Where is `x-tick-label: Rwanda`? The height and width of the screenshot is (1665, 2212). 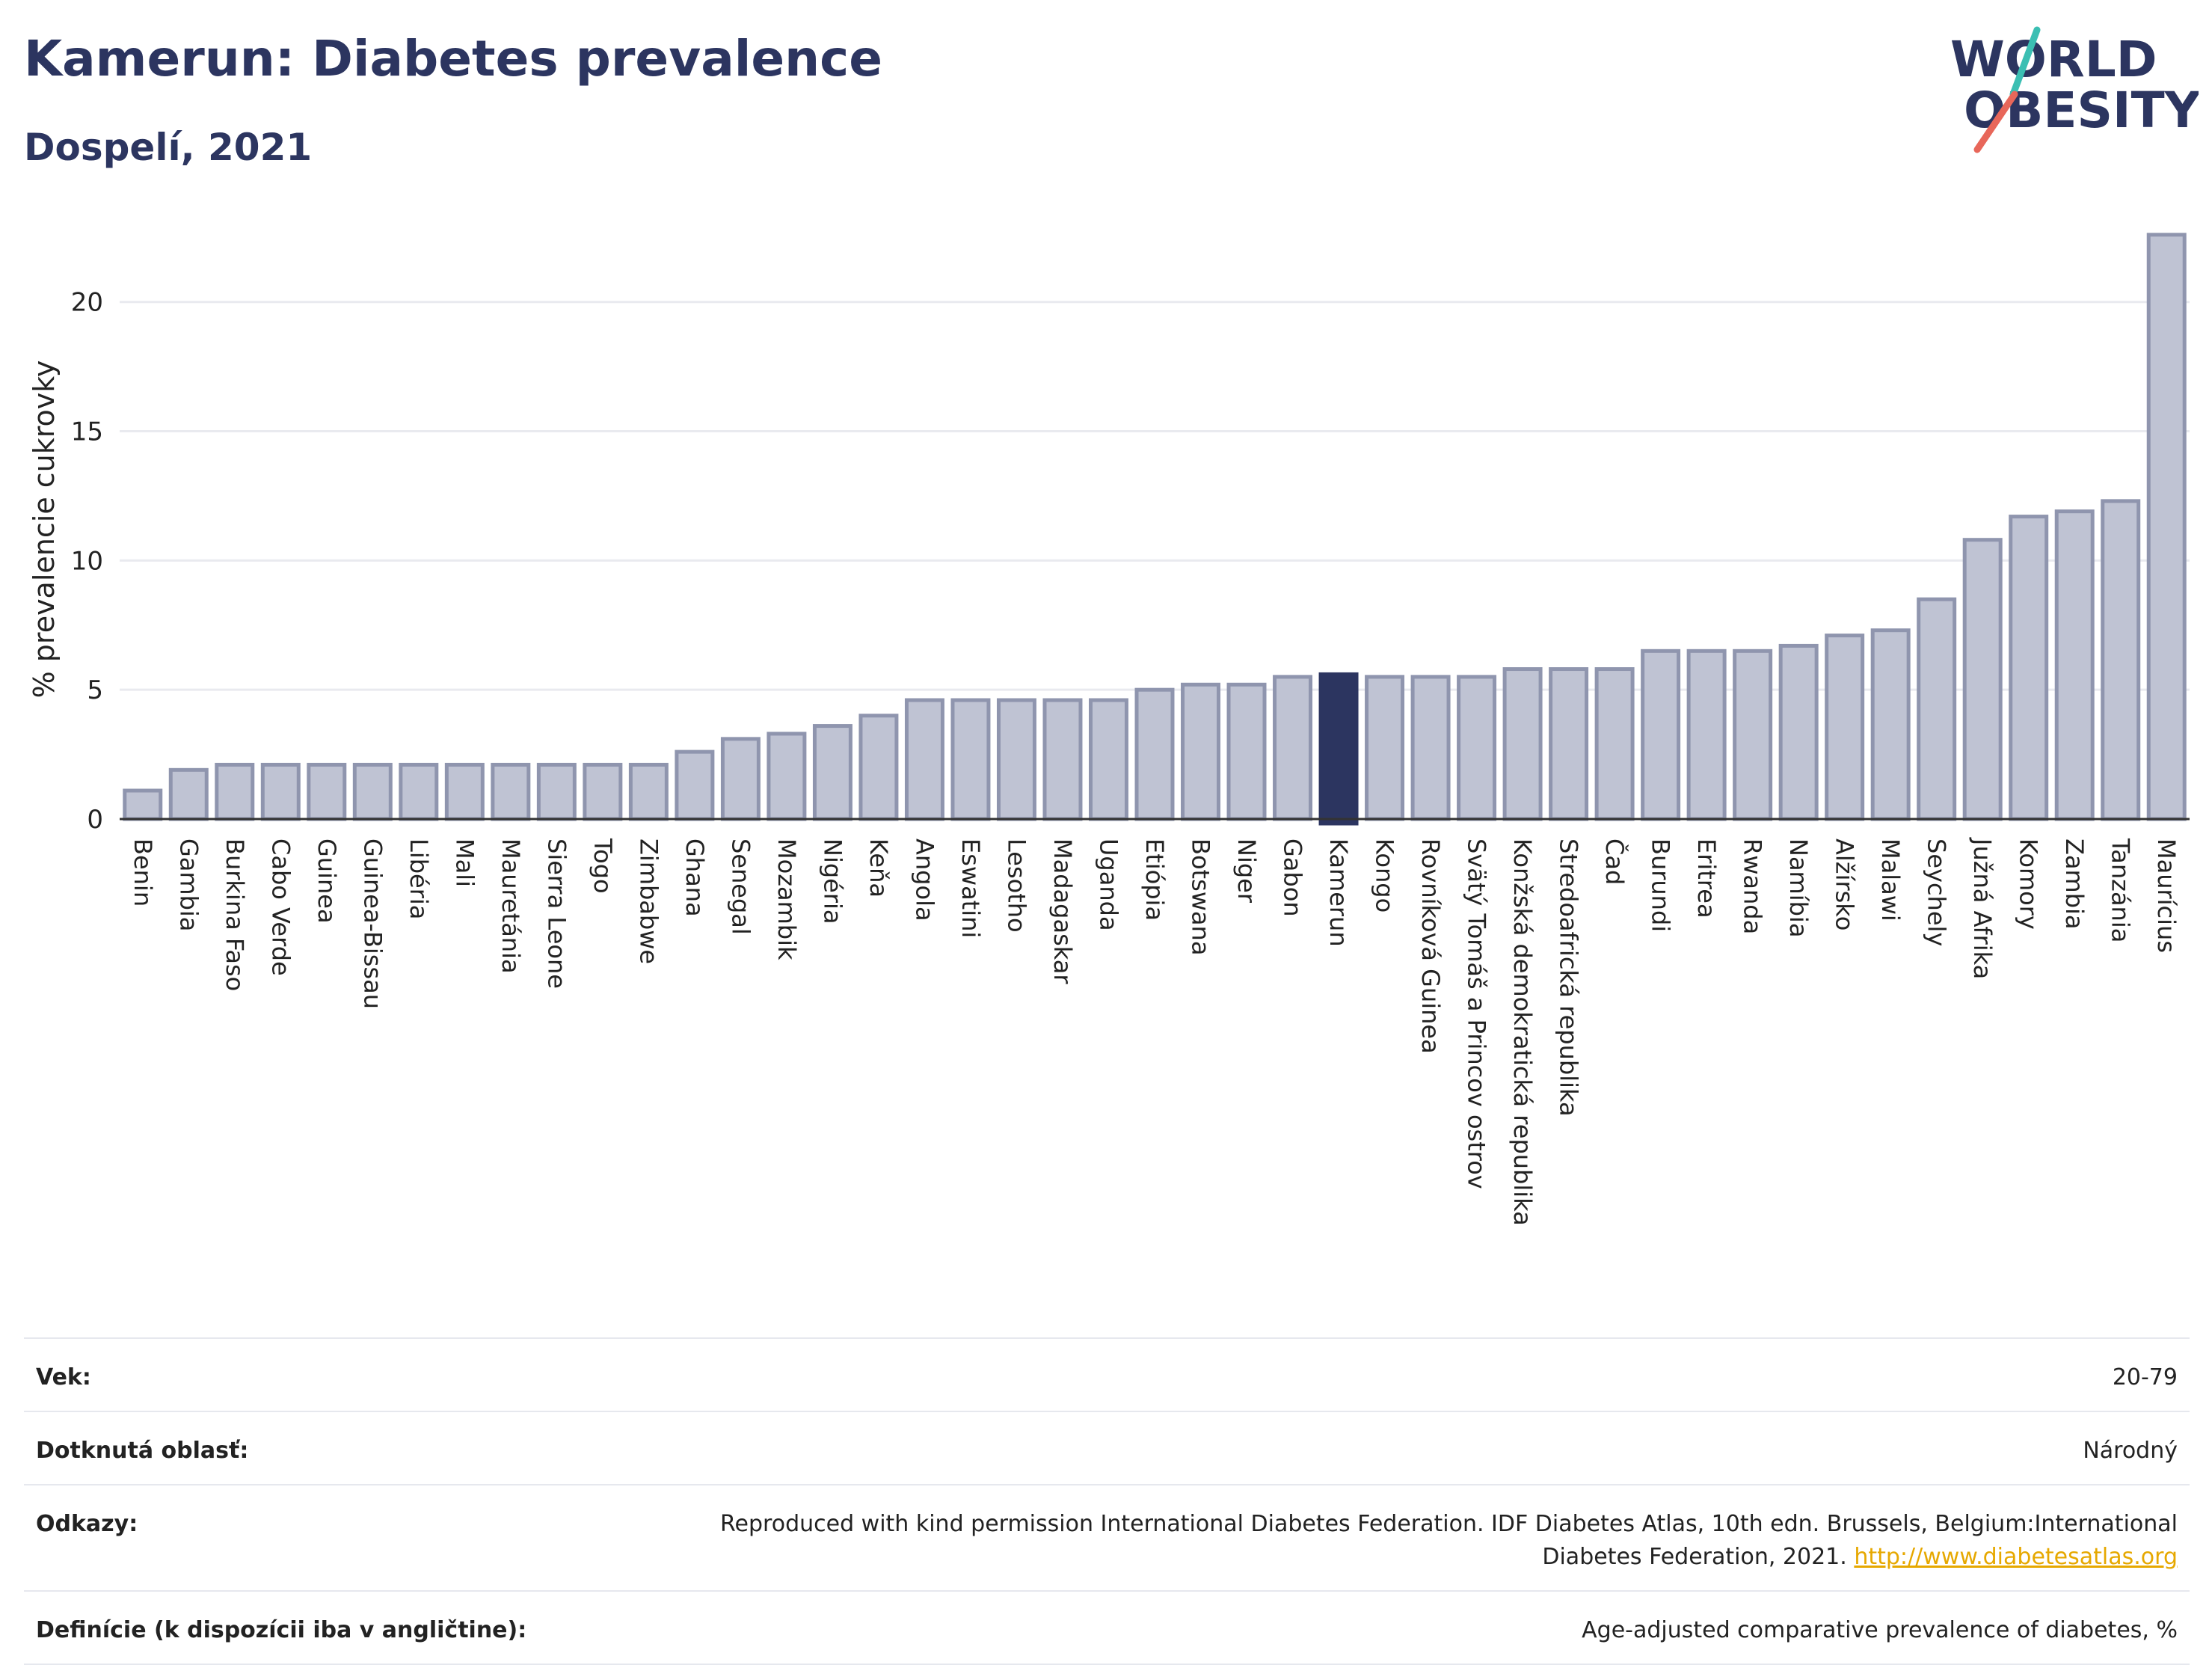
x-tick-label: Rwanda is located at coordinates (1753, 886).